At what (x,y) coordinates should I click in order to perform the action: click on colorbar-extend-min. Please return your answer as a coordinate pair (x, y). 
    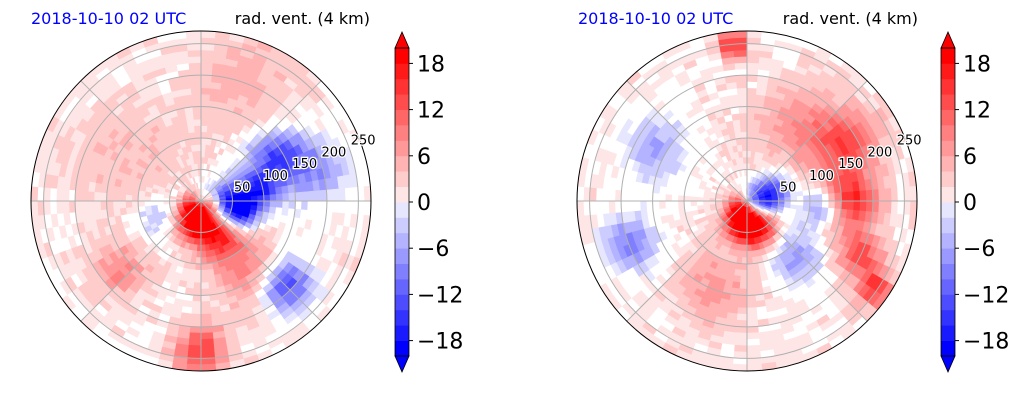
    Looking at the image, I should click on (402, 364).